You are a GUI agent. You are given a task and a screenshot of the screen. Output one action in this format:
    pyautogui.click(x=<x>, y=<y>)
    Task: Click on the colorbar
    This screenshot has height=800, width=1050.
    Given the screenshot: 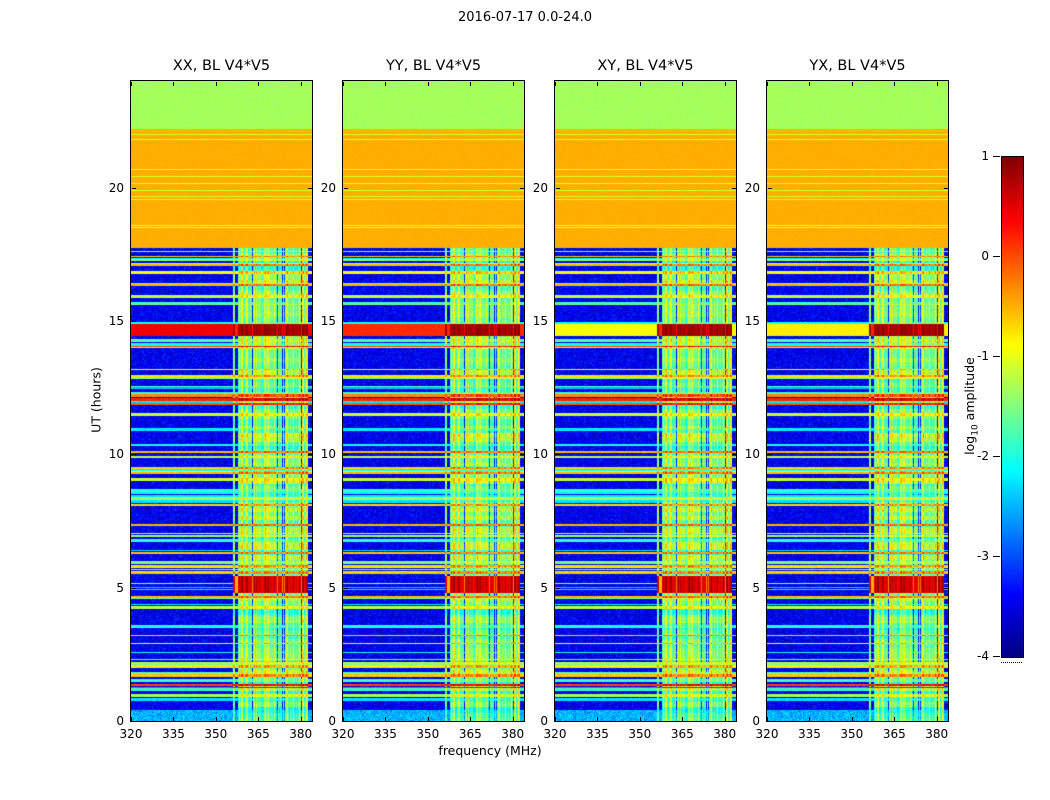 What is the action you would take?
    pyautogui.click(x=1012, y=407)
    